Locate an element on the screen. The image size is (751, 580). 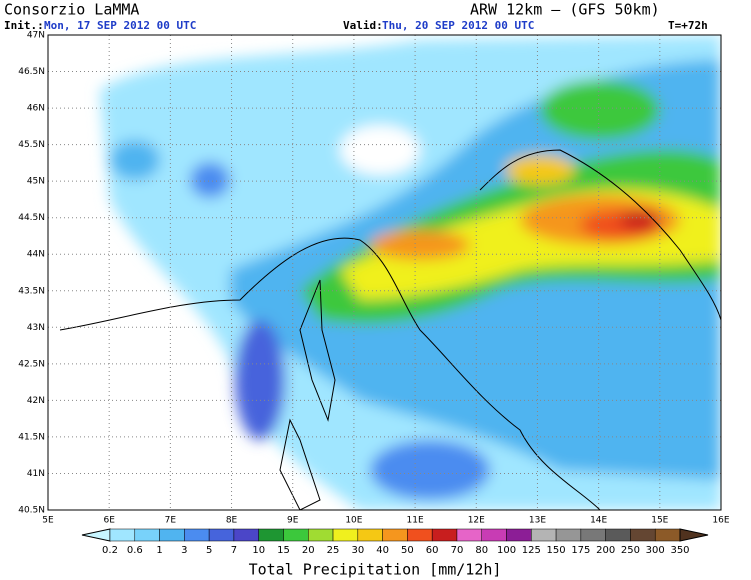
colorbar-label: 1 is located at coordinates (159, 550).